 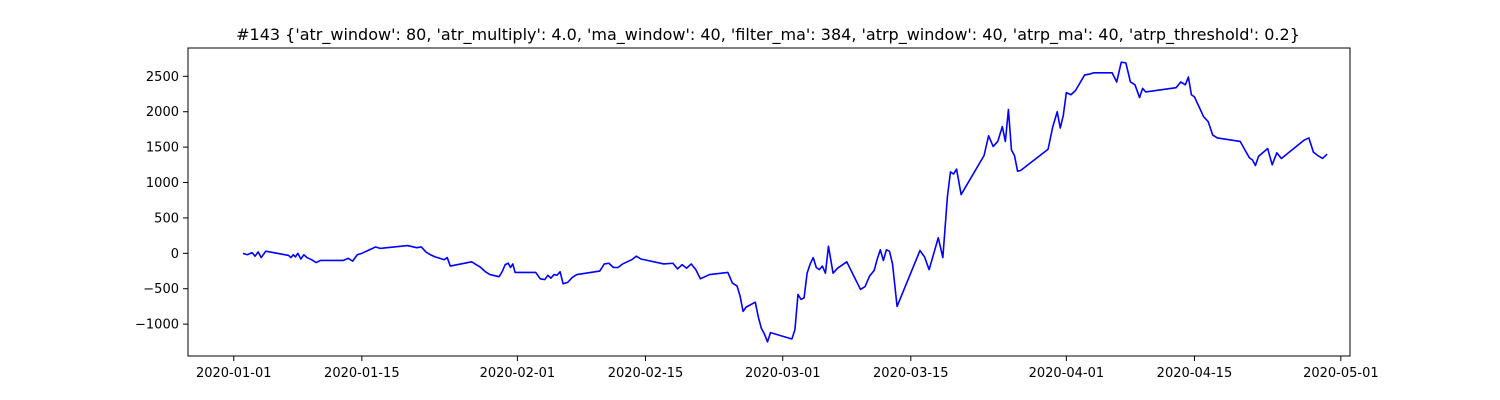 What do you see at coordinates (1067, 373) in the screenshot?
I see `x-tick-label: 2020-04-01` at bounding box center [1067, 373].